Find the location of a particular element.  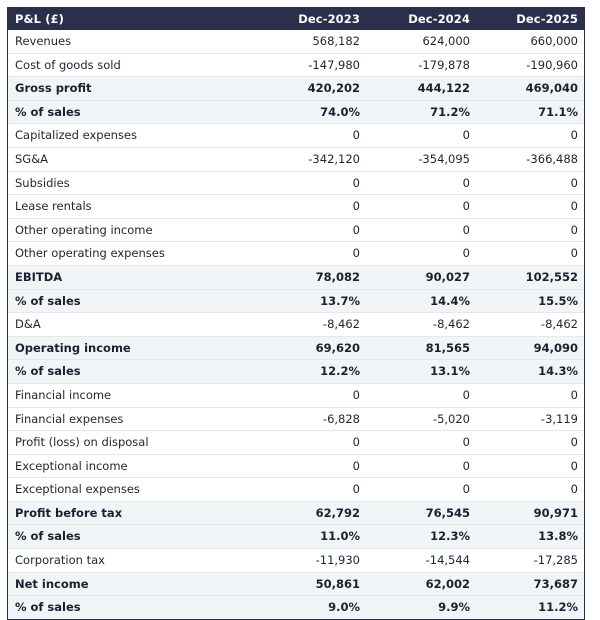

row-label: Corporation tax is located at coordinates (131, 560).